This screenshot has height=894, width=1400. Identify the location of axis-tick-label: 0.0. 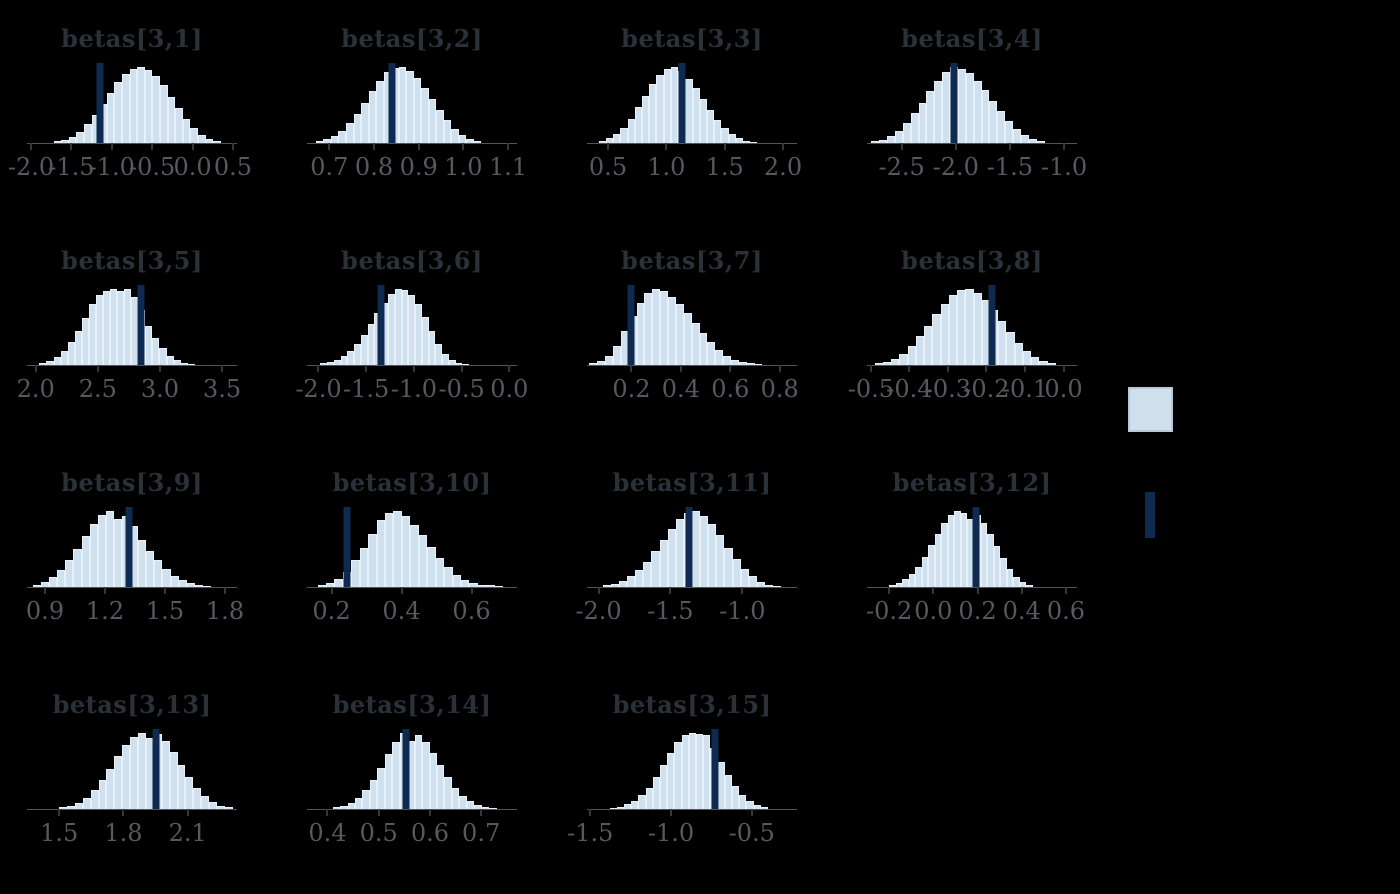
(933, 611).